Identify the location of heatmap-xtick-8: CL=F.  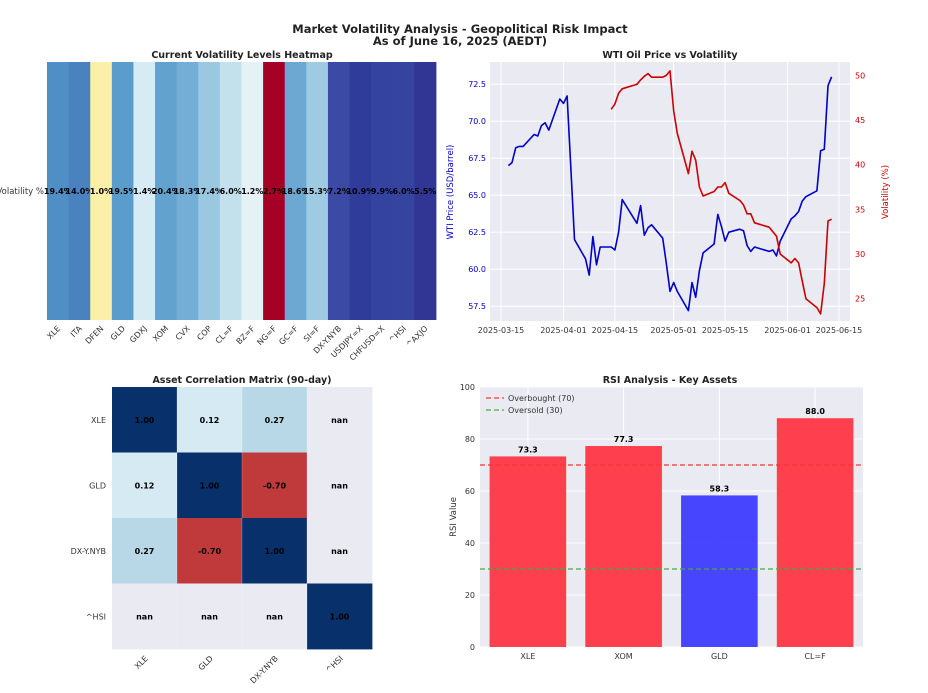
(225, 335).